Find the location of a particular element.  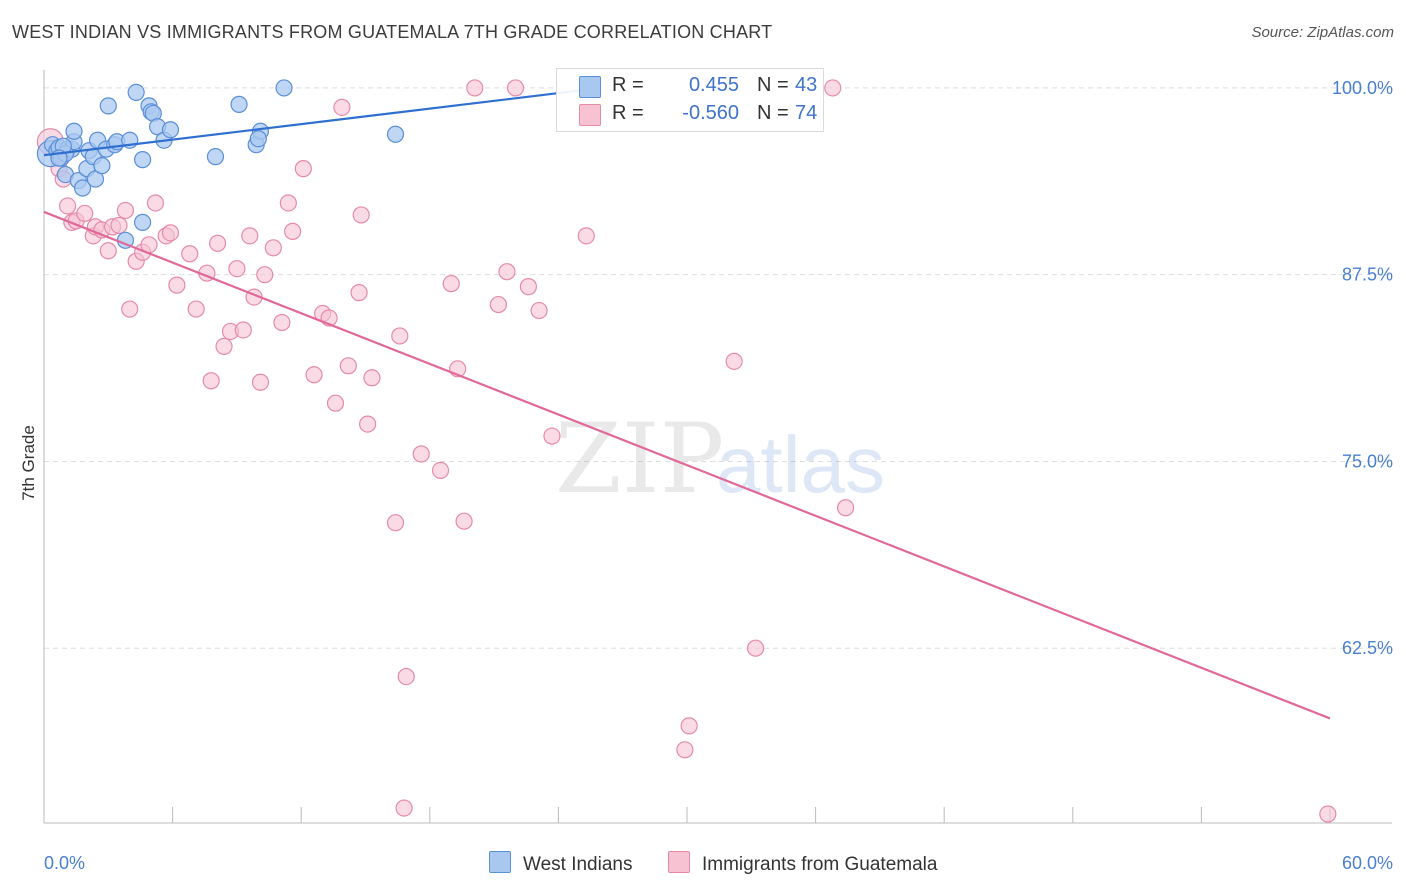

source-credit: Source: ZipAtlas.com is located at coordinates (1322, 32).